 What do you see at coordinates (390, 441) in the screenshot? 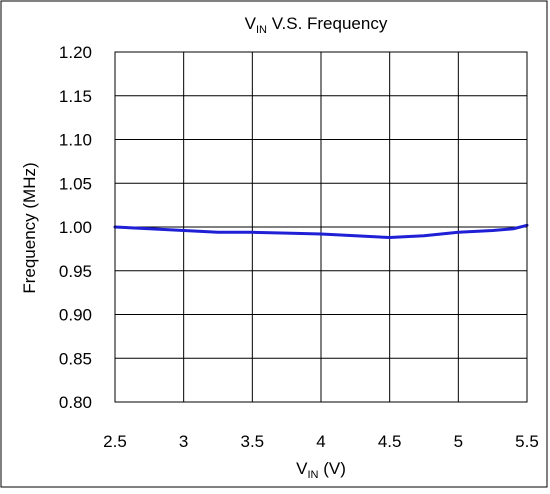
I see `x-tick-label: 4.5` at bounding box center [390, 441].